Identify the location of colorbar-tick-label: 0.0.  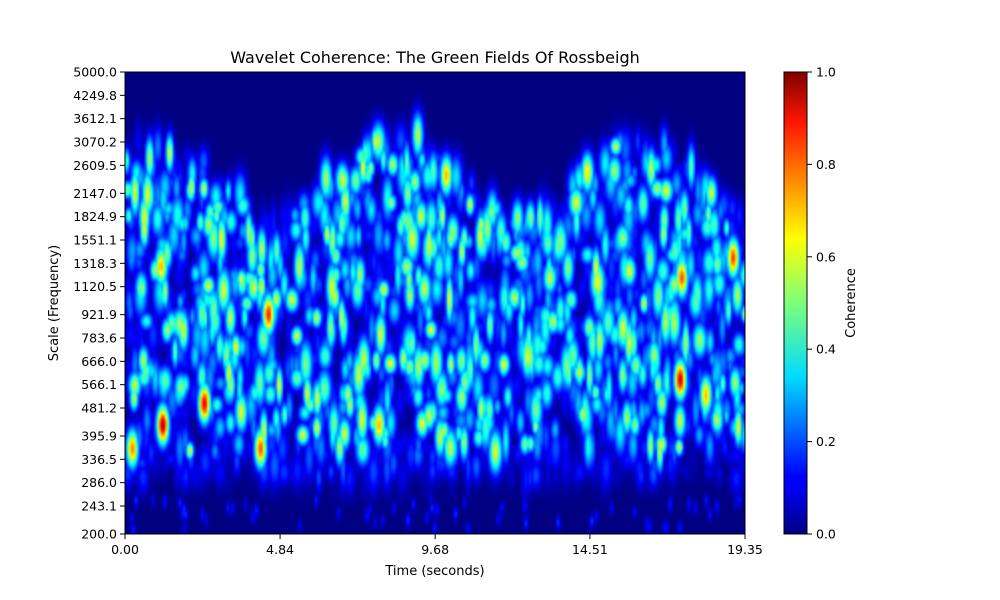
(826, 534).